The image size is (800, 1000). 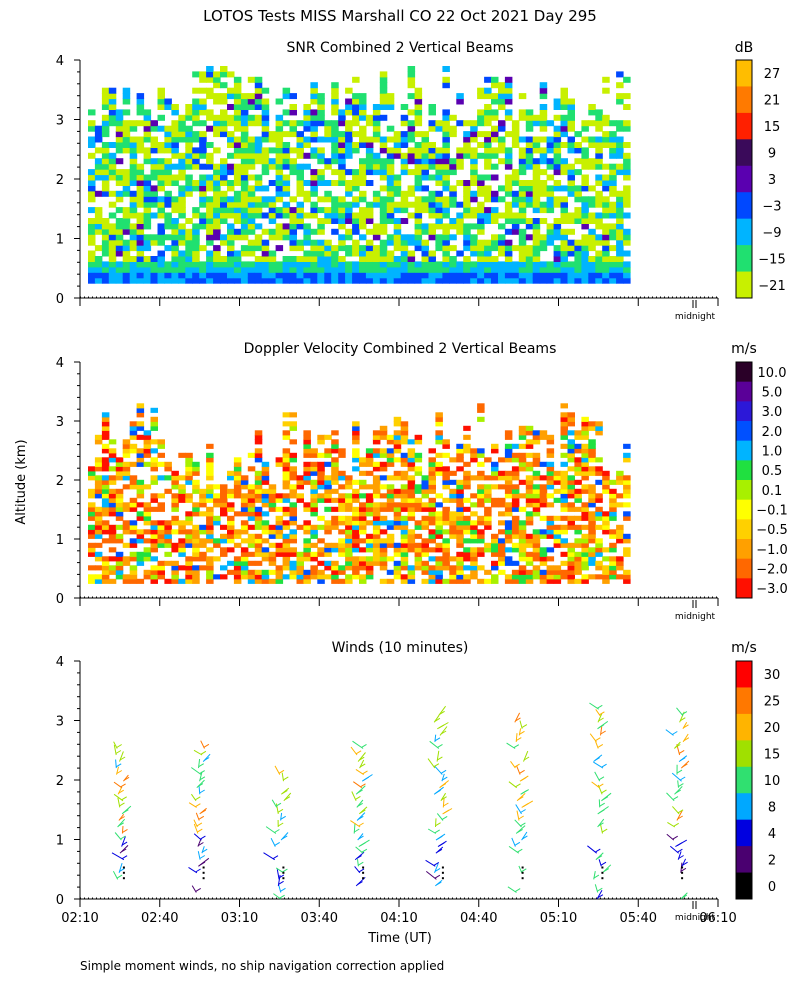 I want to click on y-tick-label: 2, so click(x=60, y=481).